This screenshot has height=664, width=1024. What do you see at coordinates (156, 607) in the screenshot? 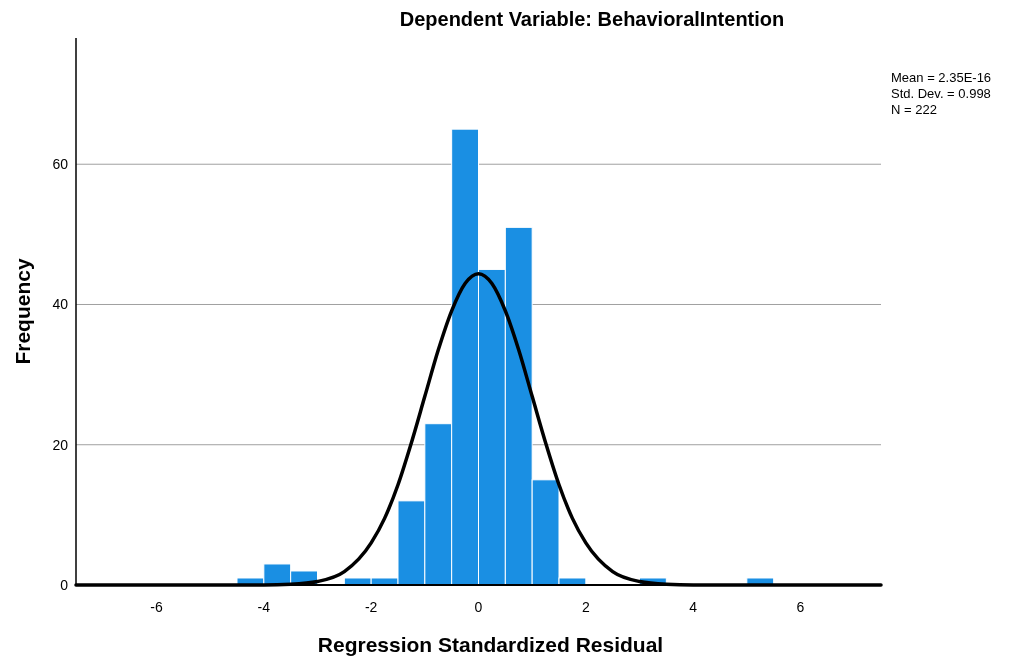
I see `x-tick-label: -6` at bounding box center [156, 607].